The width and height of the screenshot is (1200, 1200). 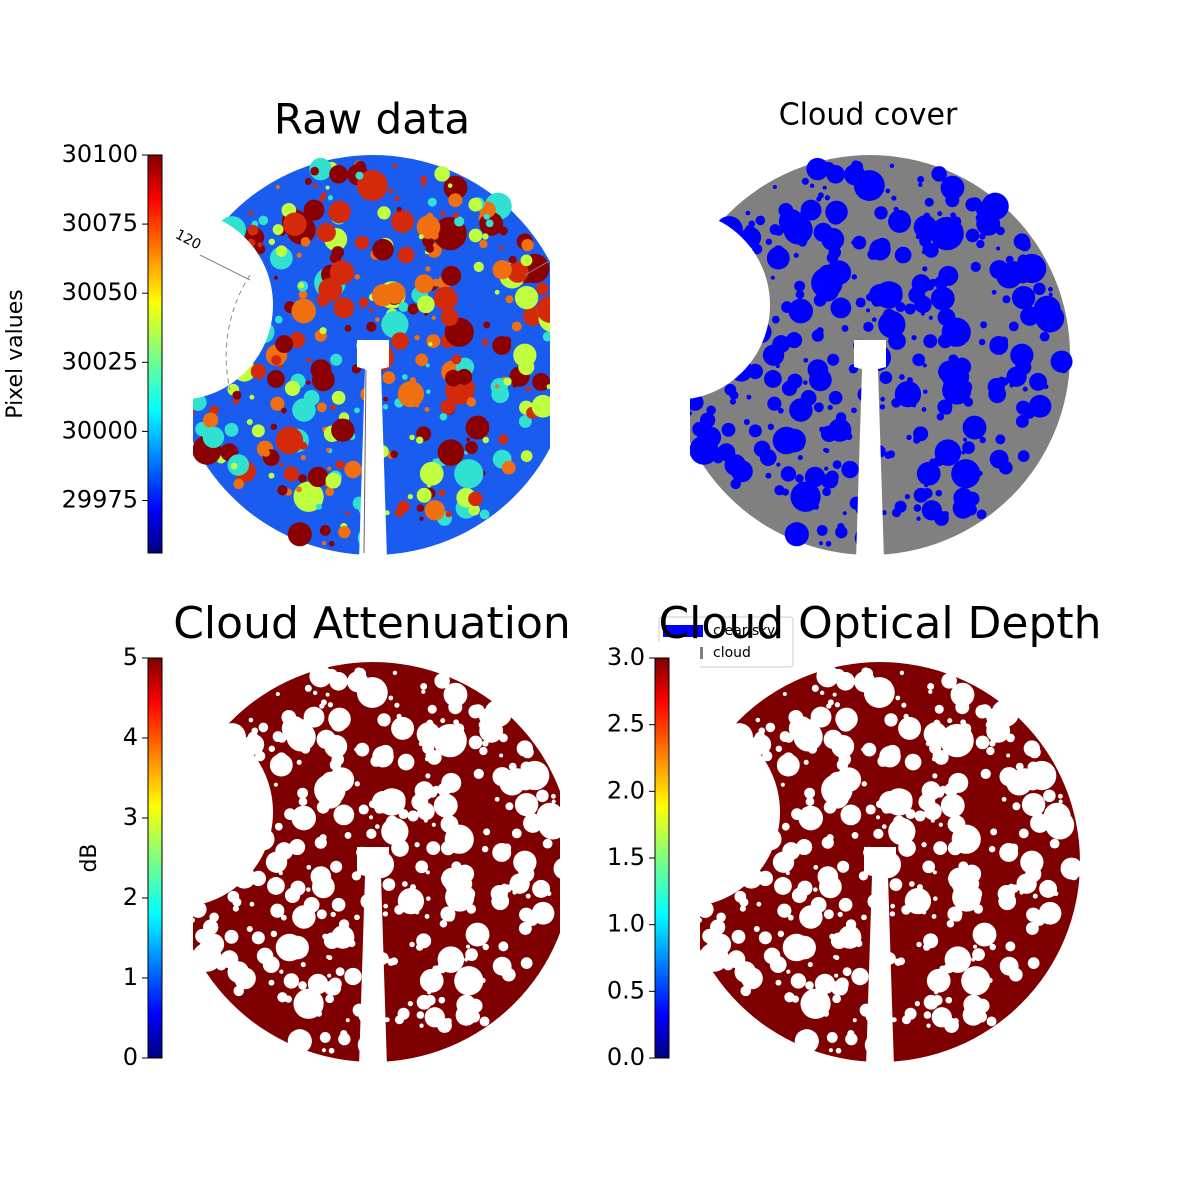 I want to click on legend-label: cloud, so click(x=732, y=653).